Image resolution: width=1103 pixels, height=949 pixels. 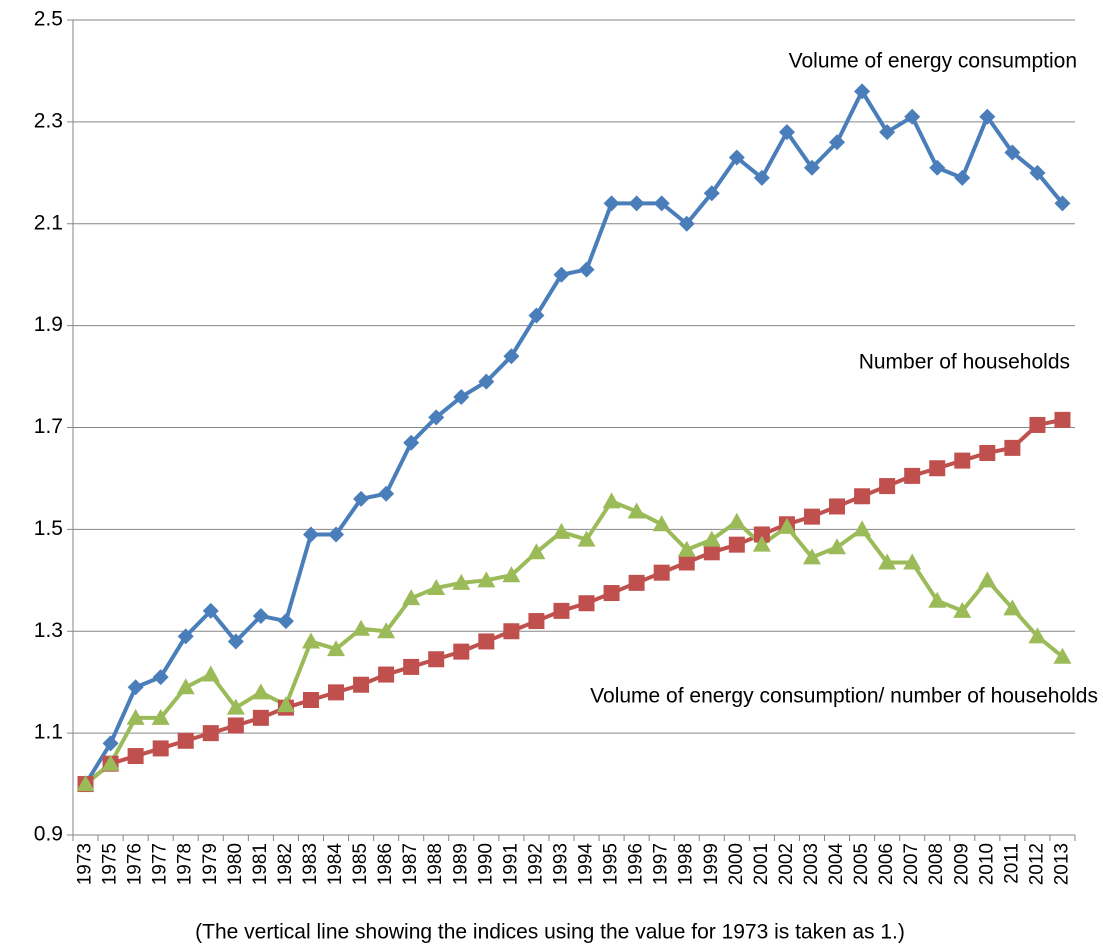 I want to click on x-tick-label: 2003, so click(x=811, y=864).